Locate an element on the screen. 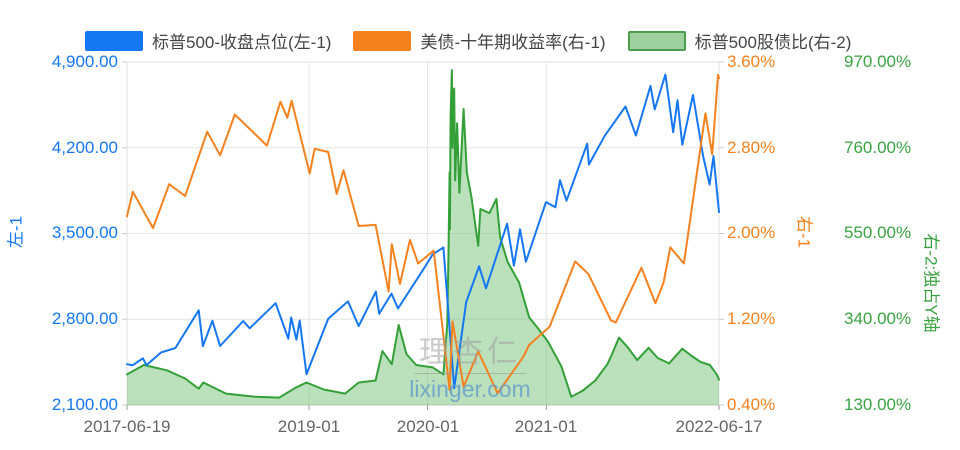 The height and width of the screenshot is (450, 960). left1-tick-label: 2,800.00 is located at coordinates (84, 318).